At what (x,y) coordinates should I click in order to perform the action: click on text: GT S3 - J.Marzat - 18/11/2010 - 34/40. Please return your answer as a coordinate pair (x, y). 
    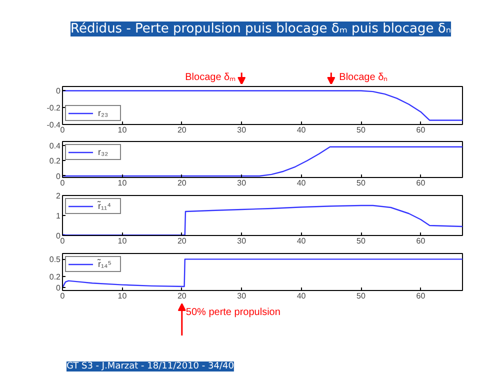
    Looking at the image, I should click on (150, 367).